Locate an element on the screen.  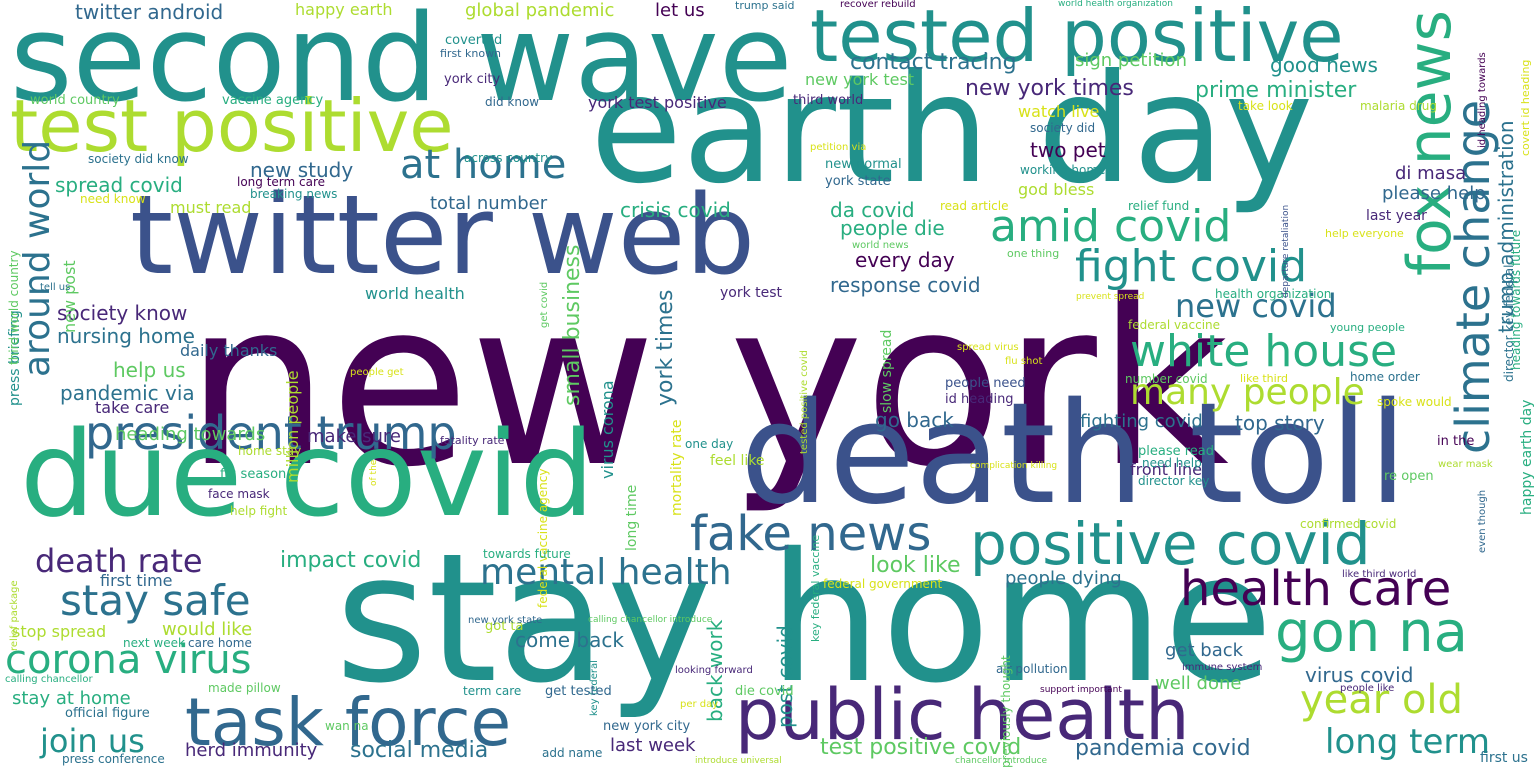
cloud-word: president trump is located at coordinates (271, 433).